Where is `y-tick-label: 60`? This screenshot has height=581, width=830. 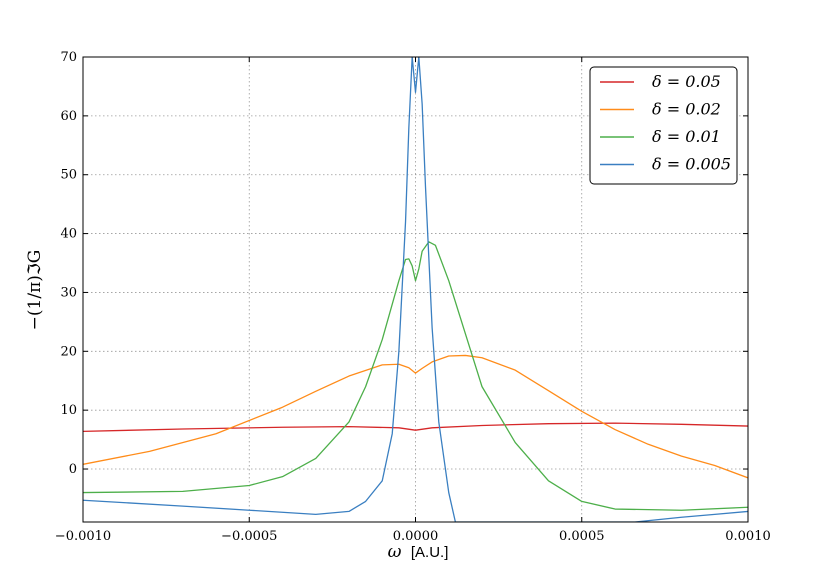
y-tick-label: 60 is located at coordinates (68, 116).